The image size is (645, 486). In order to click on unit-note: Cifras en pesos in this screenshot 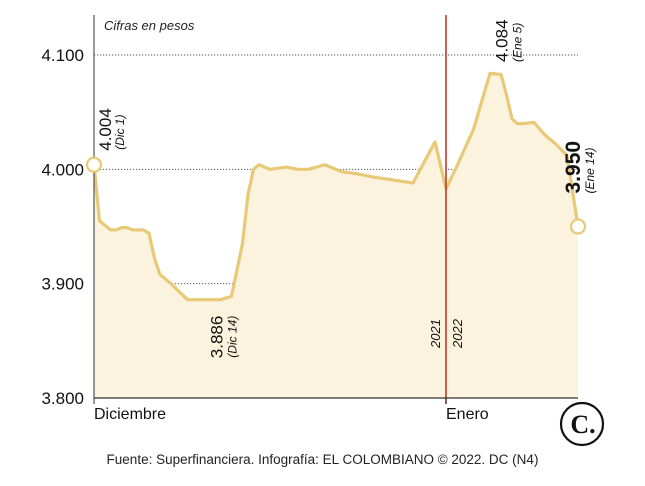, I will do `click(149, 25)`.